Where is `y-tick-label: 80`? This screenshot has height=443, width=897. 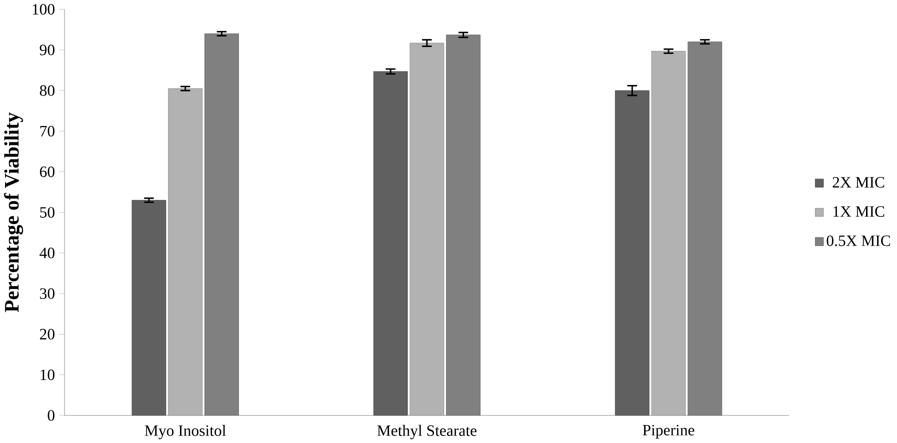
y-tick-label: 80 is located at coordinates (47, 90).